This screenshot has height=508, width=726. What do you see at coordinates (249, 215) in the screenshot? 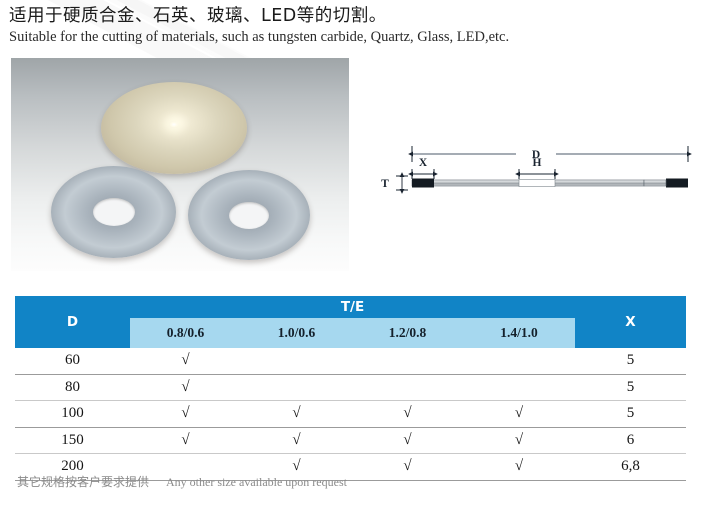
I see `cutting-disc-bottom-right` at bounding box center [249, 215].